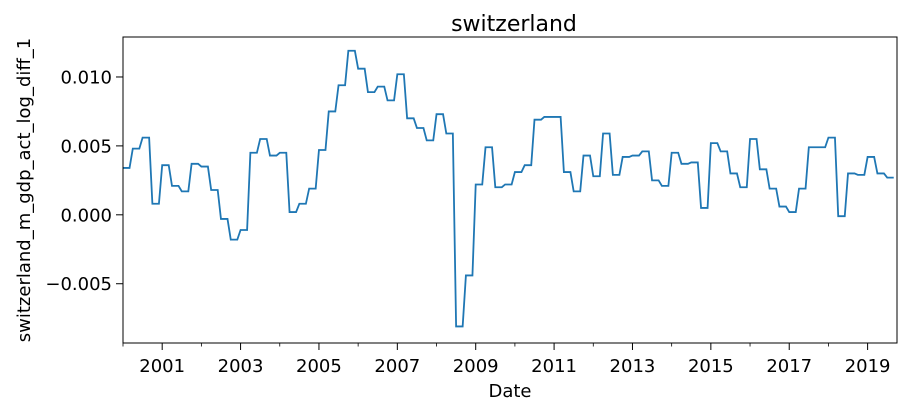 This screenshot has height=410, width=908. I want to click on x-tick-label: 2017, so click(789, 366).